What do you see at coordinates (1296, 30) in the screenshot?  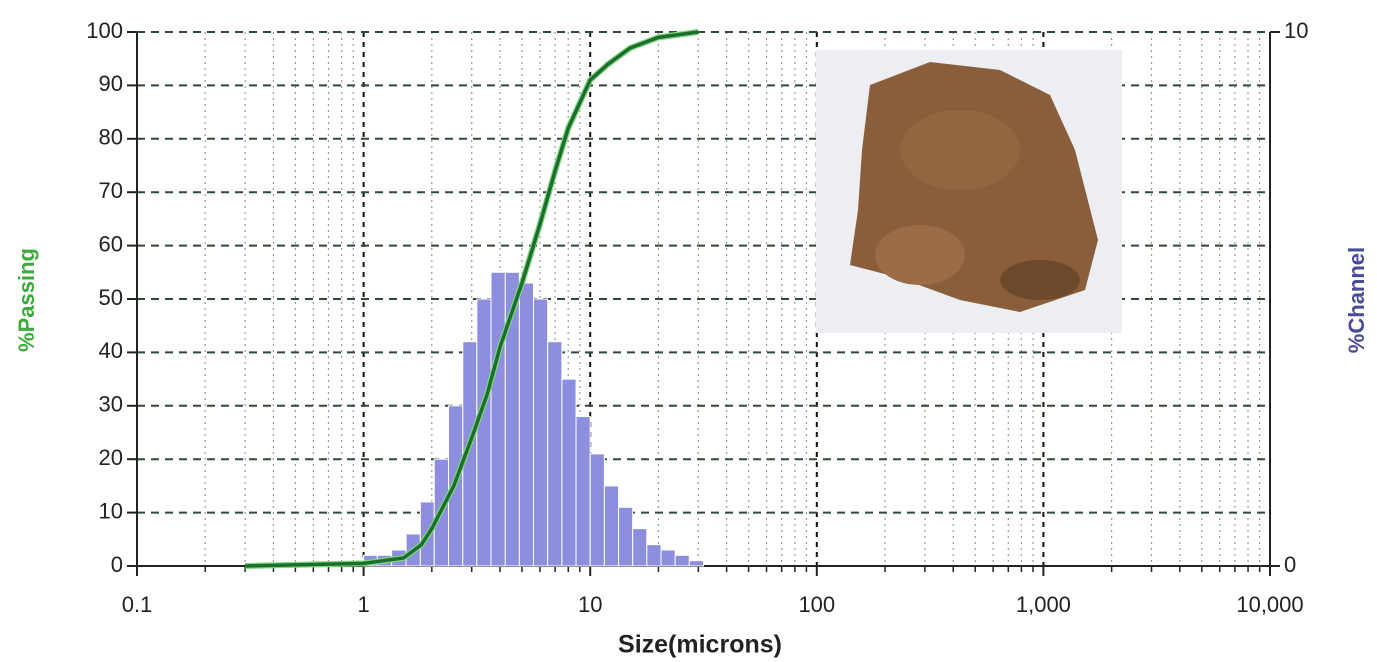 I see `y2-tick-label: 10` at bounding box center [1296, 30].